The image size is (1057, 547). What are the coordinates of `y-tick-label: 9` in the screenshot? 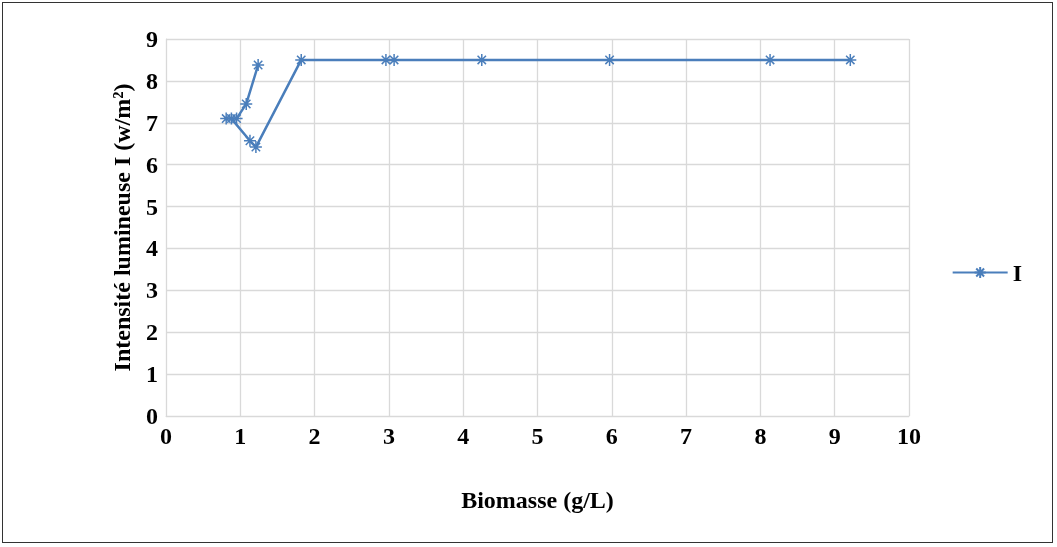 It's located at (152, 39).